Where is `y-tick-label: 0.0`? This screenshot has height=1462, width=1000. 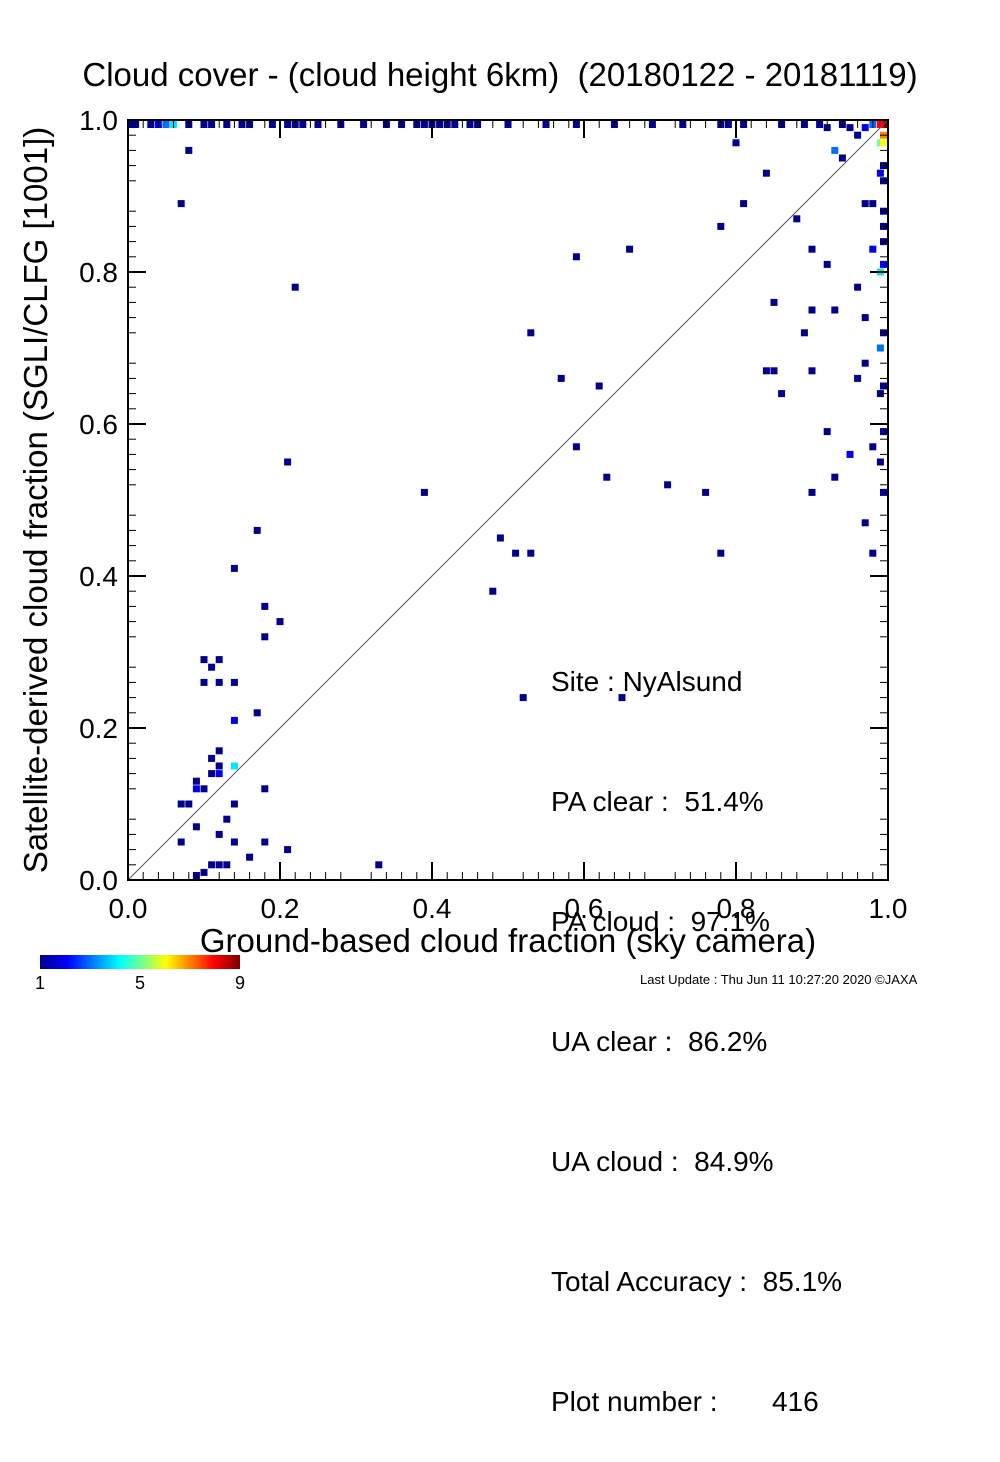 y-tick-label: 0.0 is located at coordinates (98, 880).